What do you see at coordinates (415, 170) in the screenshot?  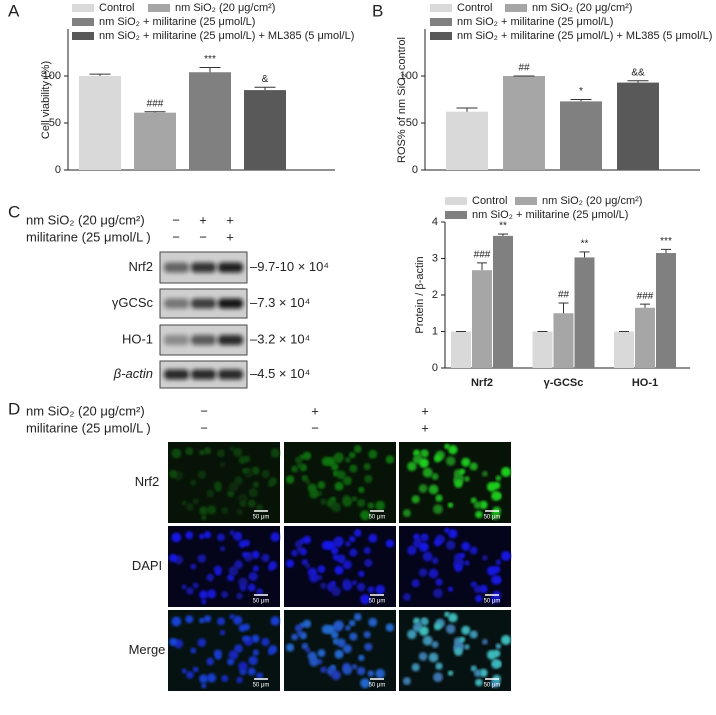 I see `y-tick-label: 0` at bounding box center [415, 170].